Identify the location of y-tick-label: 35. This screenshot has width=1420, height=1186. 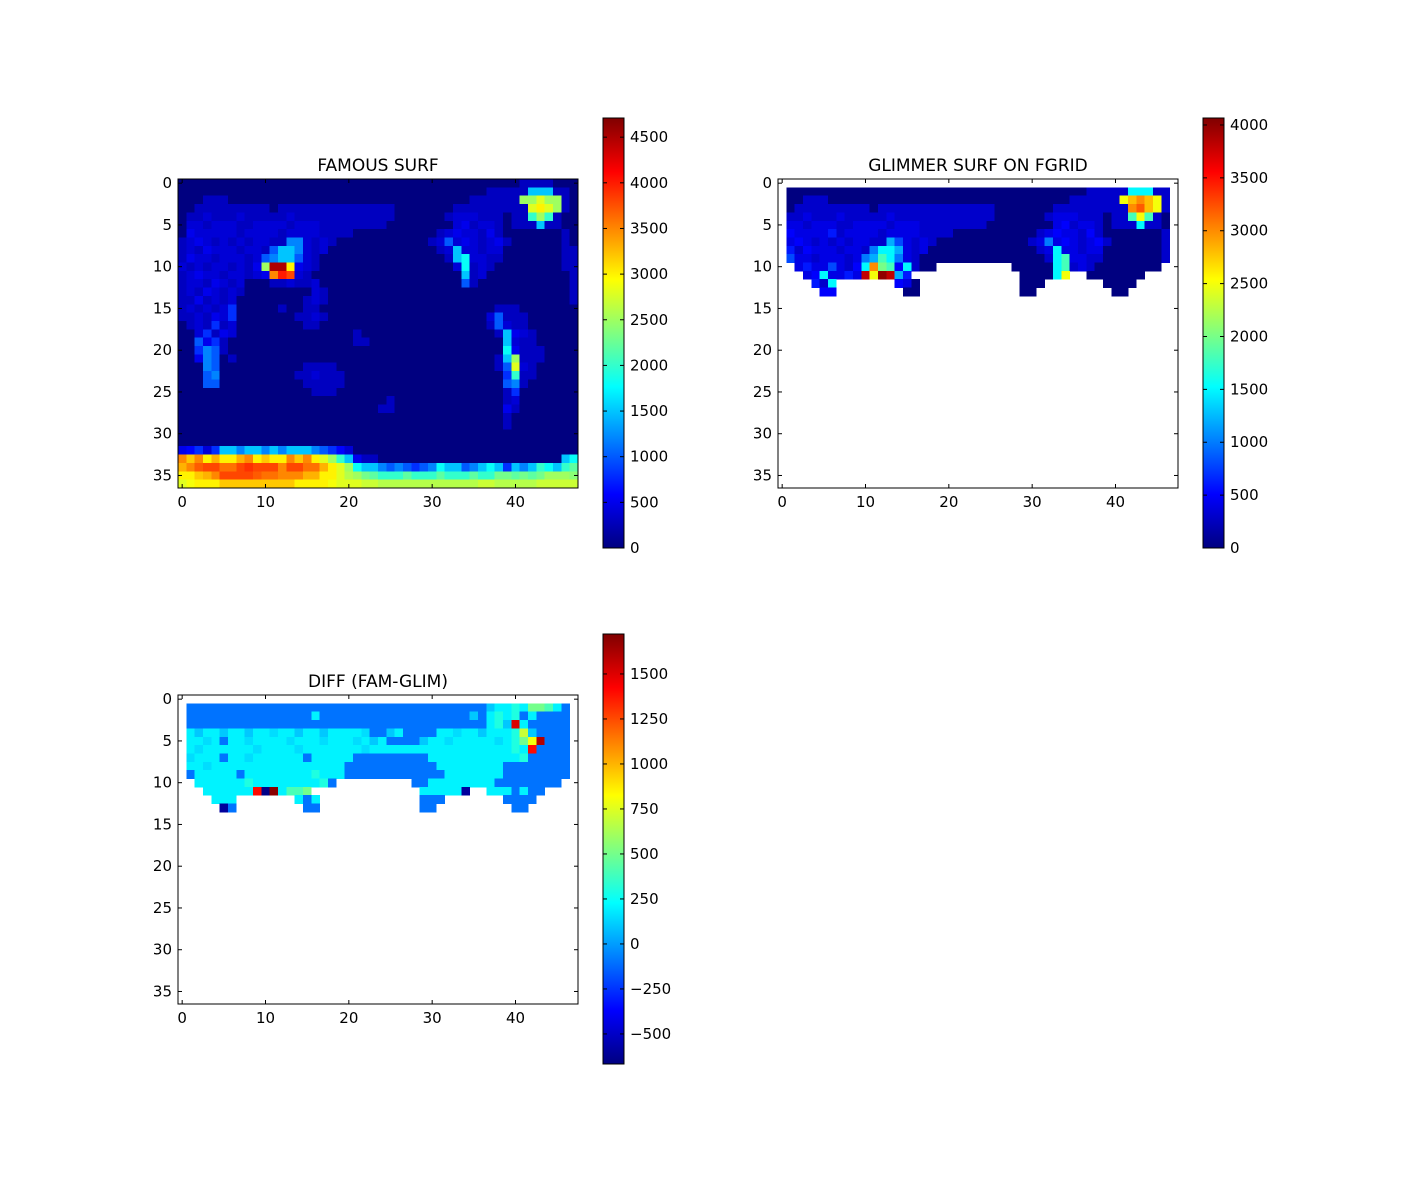
(762, 475).